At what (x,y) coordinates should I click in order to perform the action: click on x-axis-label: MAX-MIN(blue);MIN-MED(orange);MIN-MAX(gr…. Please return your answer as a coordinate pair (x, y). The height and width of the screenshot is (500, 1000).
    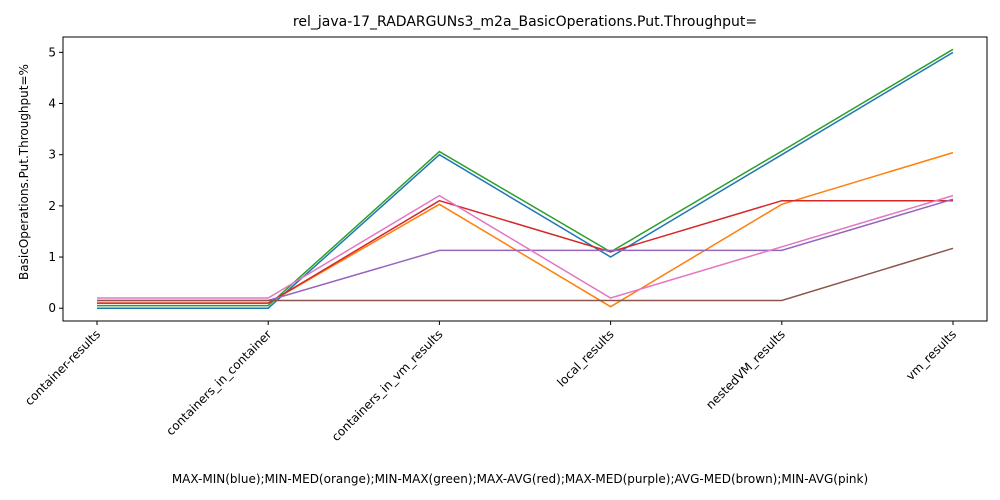
    Looking at the image, I should click on (520, 479).